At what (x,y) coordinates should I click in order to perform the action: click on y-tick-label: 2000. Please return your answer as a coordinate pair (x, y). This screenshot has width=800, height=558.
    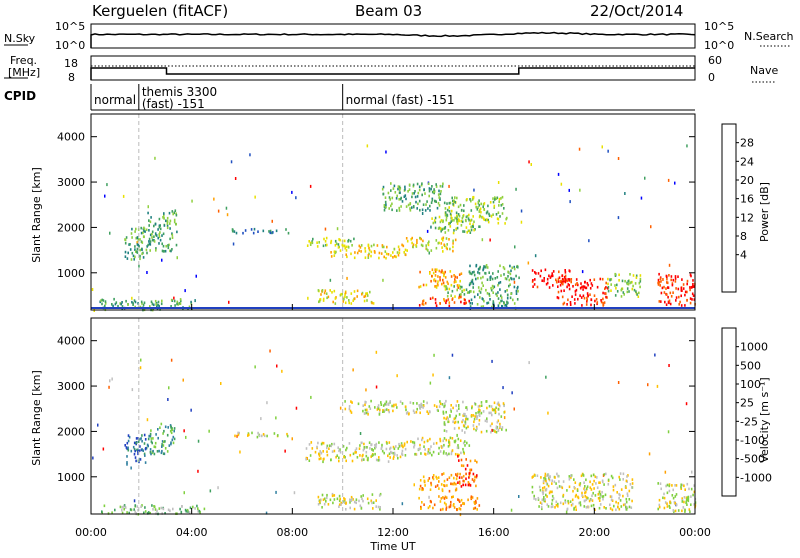
    Looking at the image, I should click on (71, 227).